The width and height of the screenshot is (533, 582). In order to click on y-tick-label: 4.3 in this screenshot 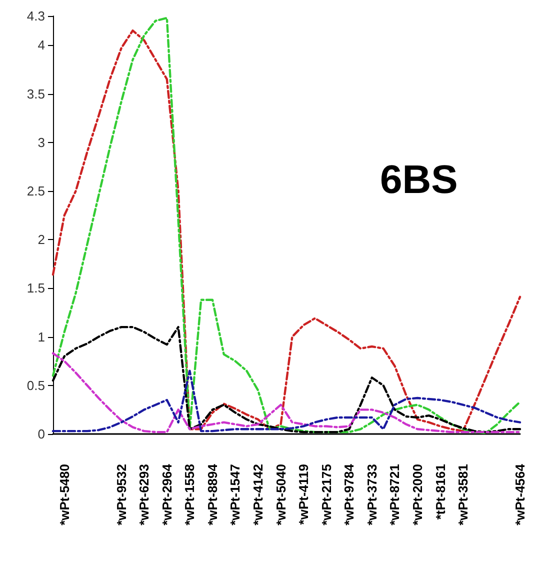, I will do `click(35, 16)`.